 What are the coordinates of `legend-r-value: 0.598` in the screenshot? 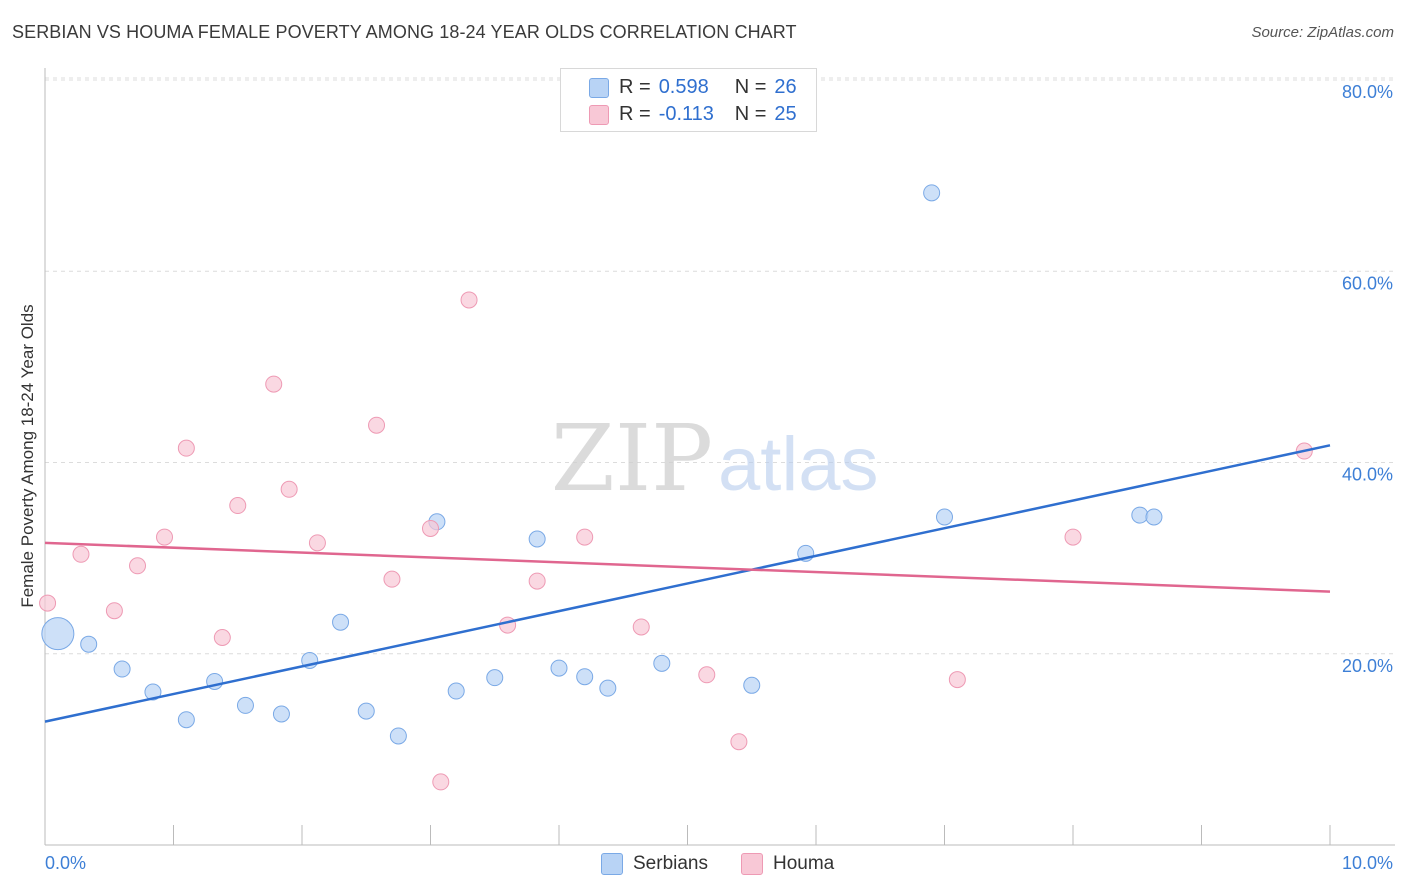 It's located at (683, 86).